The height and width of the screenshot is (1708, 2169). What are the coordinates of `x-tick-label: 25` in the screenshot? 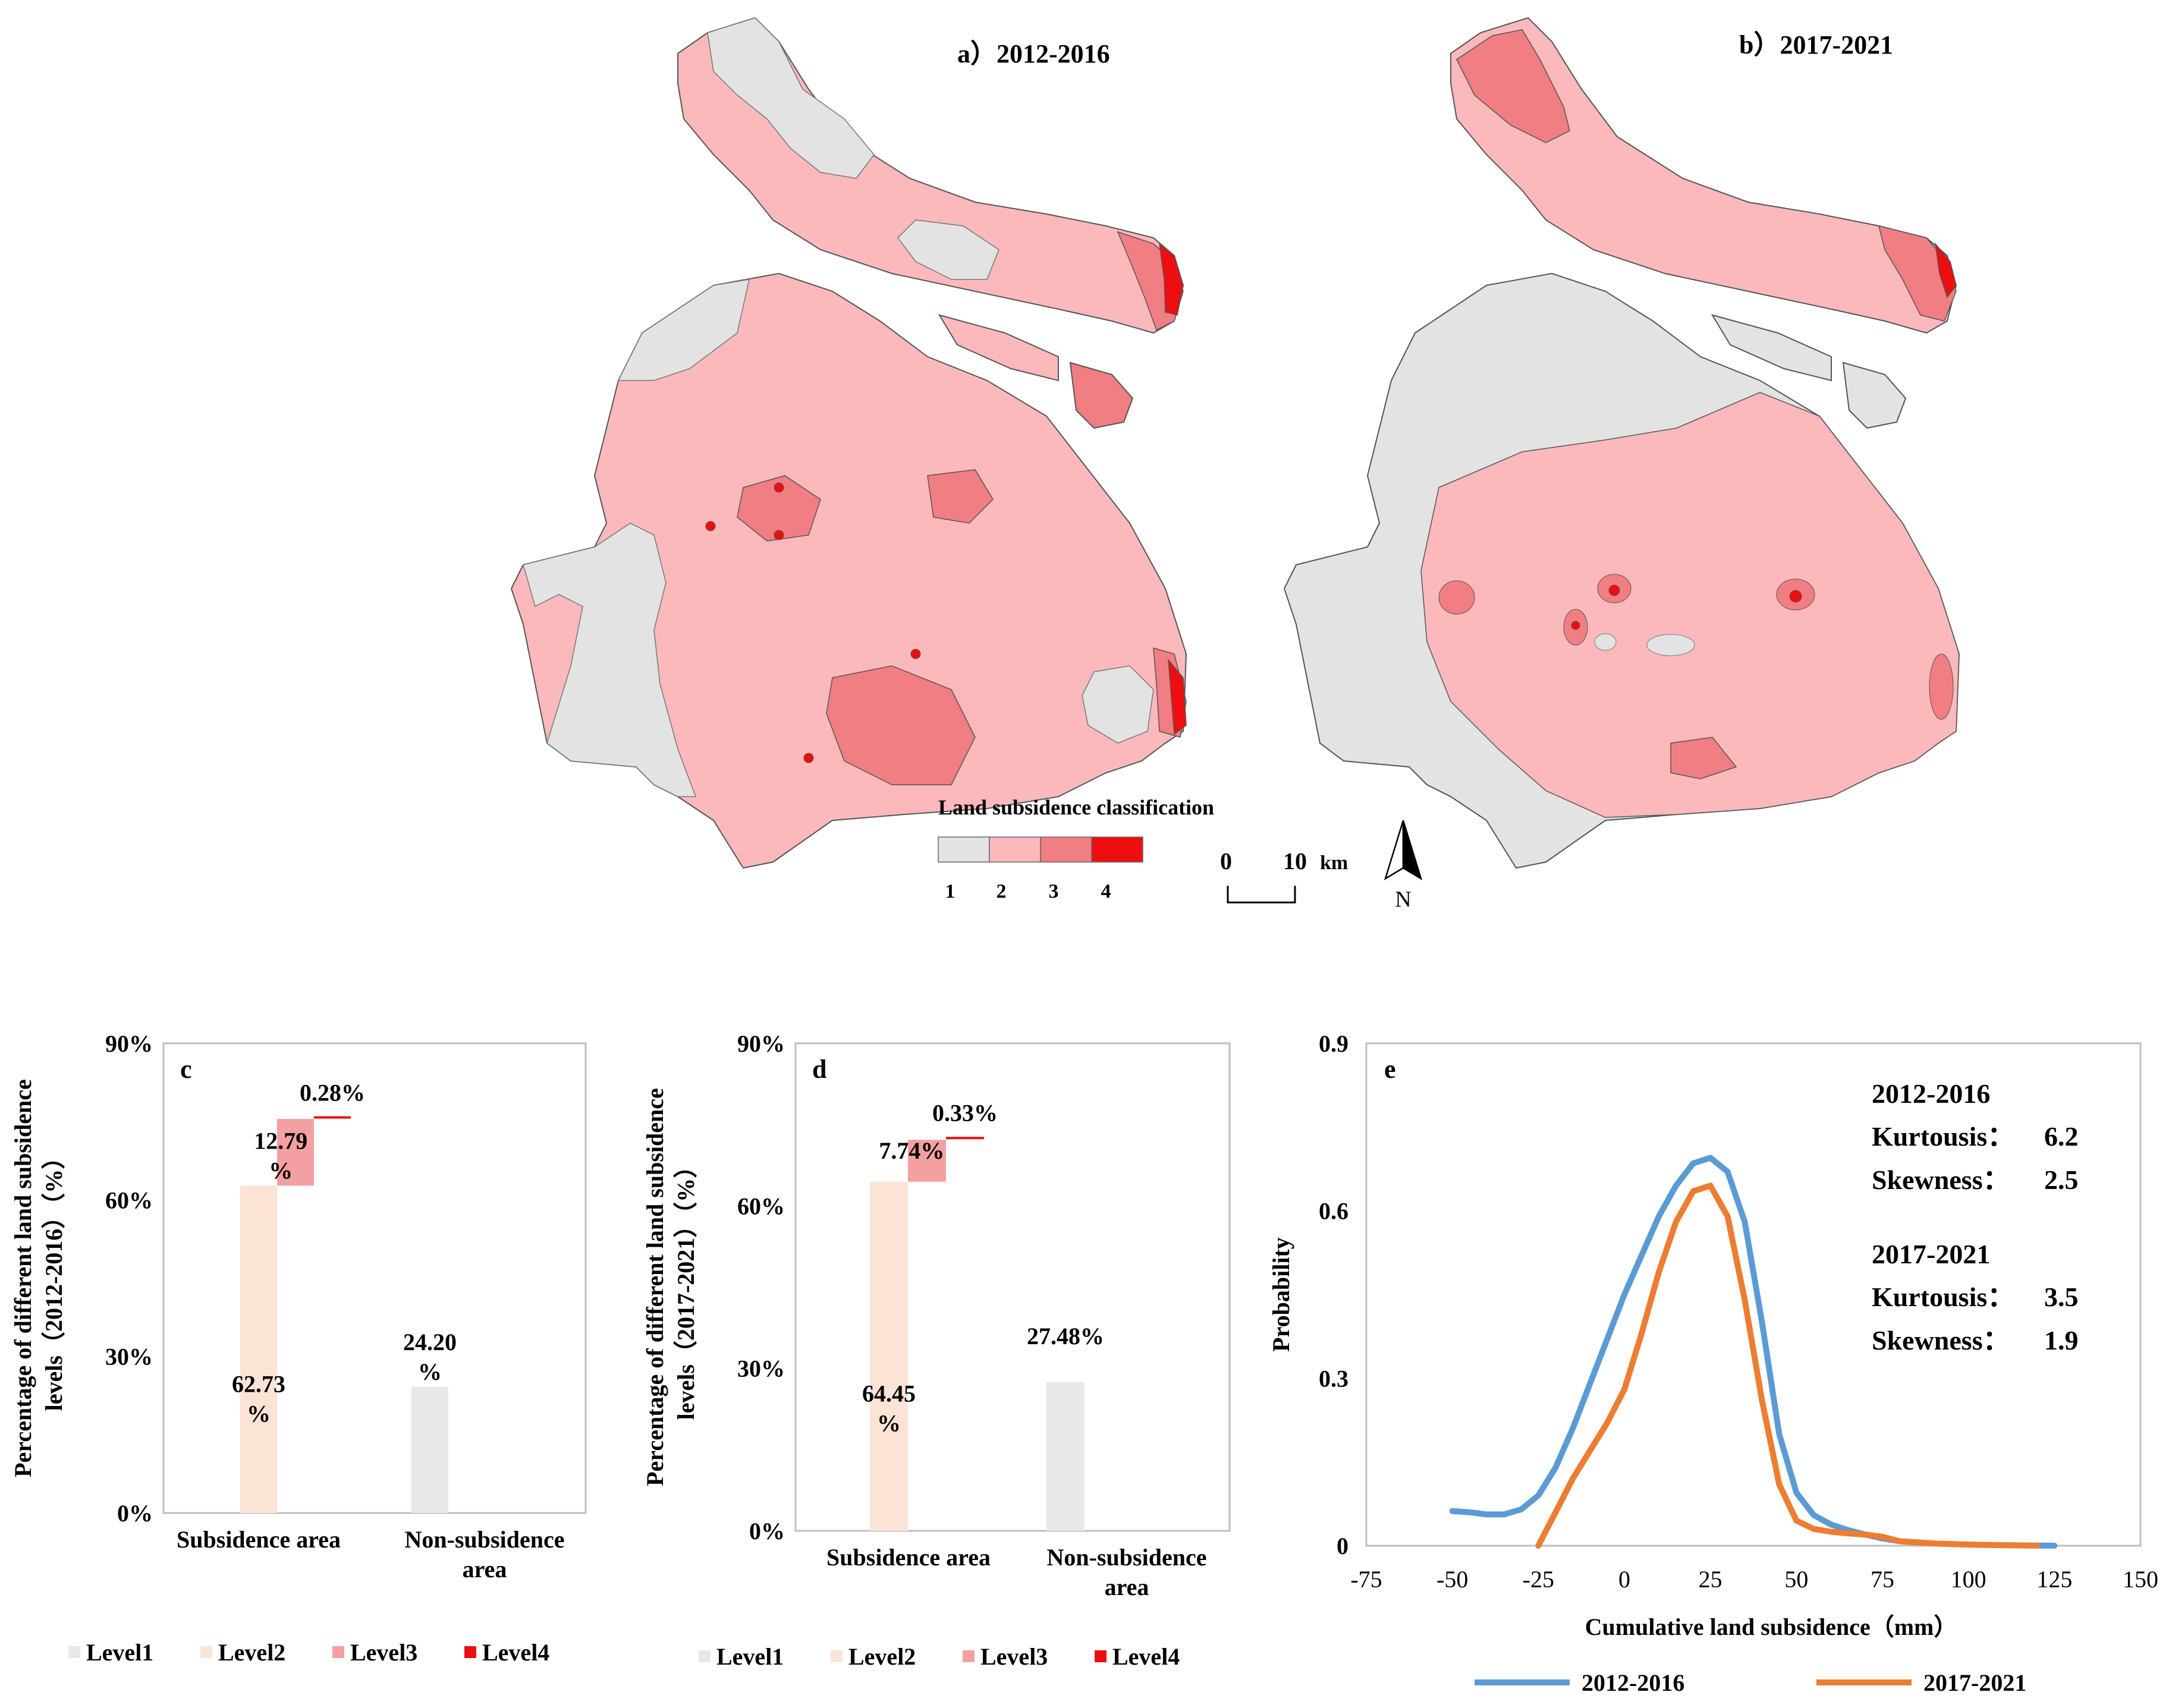 It's located at (1710, 1579).